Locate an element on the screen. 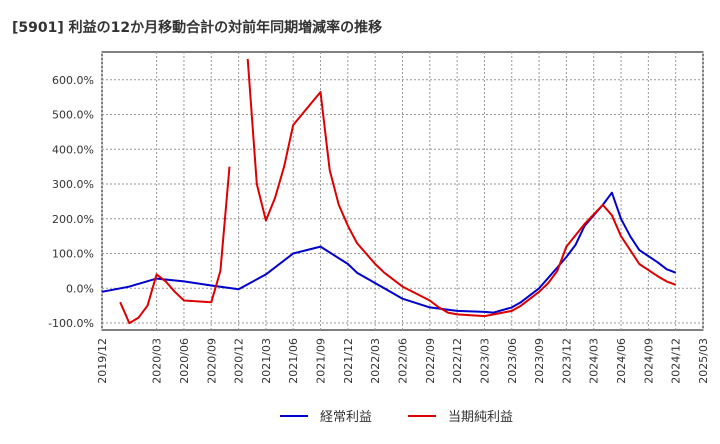  chart-title: [5901] 利益の12か月移動合計の対前年同期増減率の推移 is located at coordinates (197, 27).